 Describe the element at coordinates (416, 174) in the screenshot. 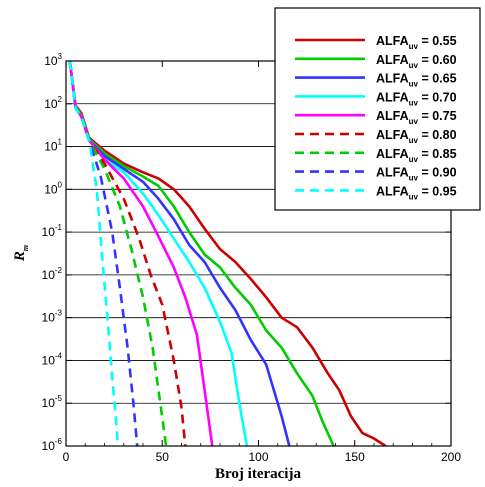

I see `legend-label-8: ALFAuv = 0.90` at that location.